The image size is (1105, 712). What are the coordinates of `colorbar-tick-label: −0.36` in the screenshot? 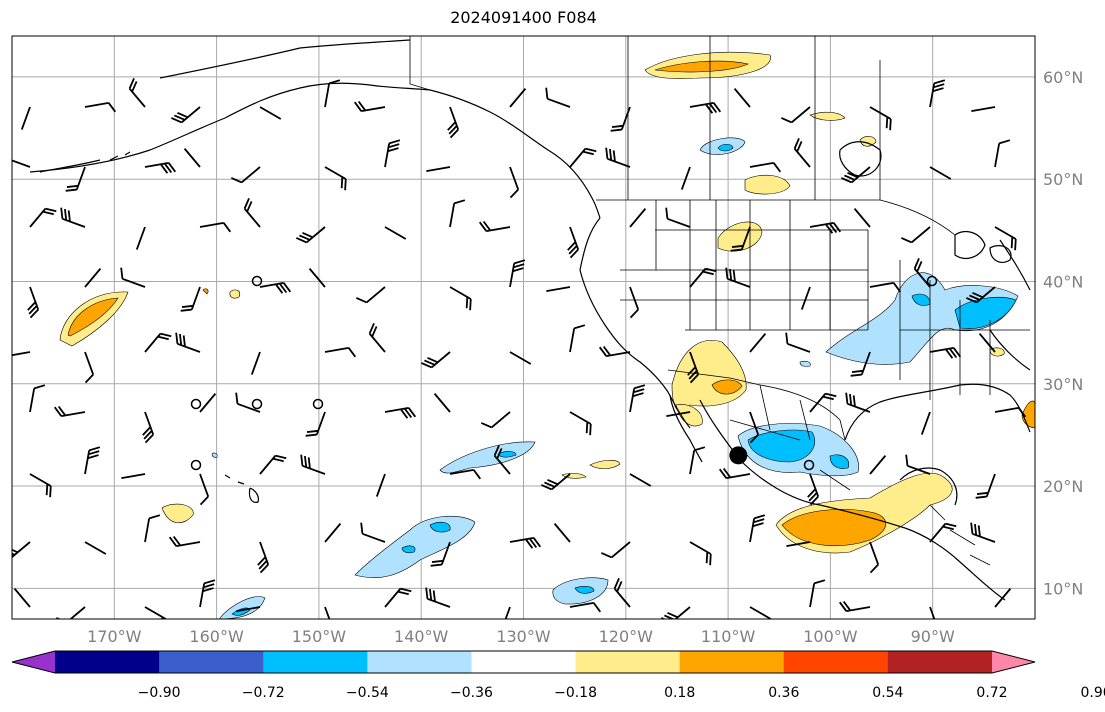 It's located at (471, 693).